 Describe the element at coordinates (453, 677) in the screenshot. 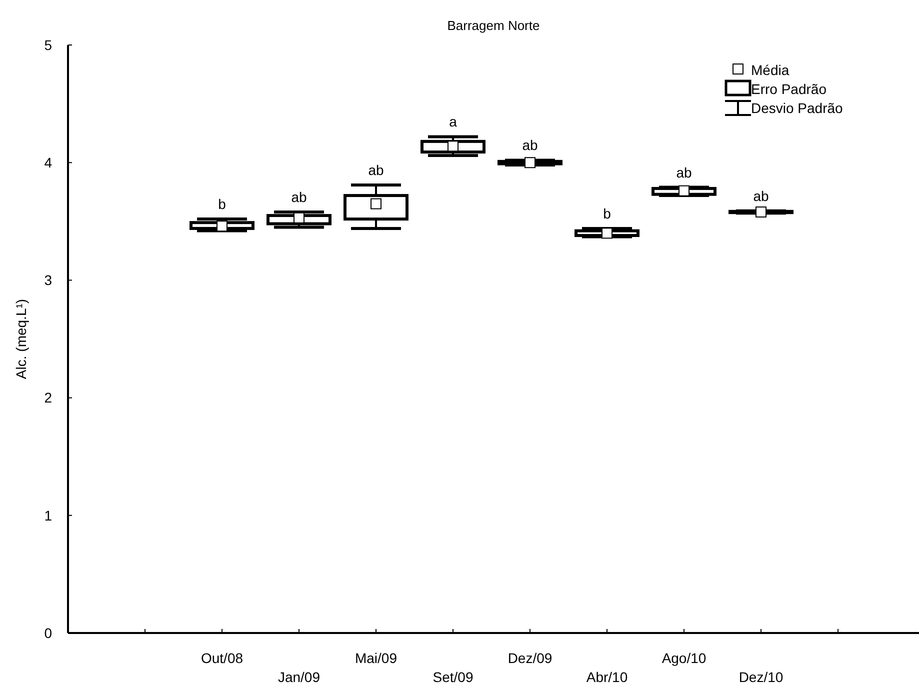

I see `x-tick-label: Set/09` at that location.